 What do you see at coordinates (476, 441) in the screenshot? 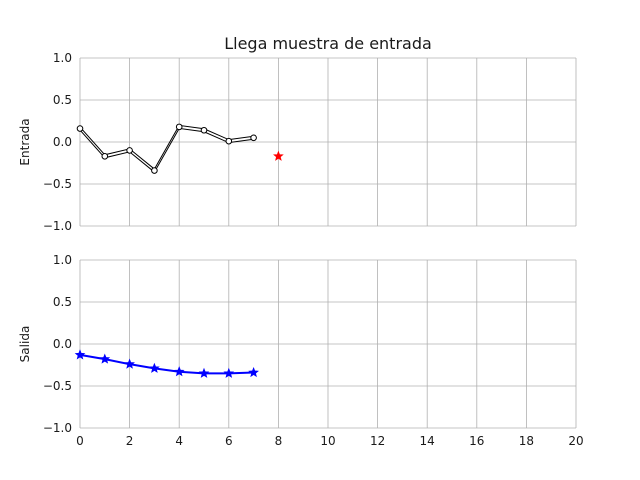
I see `x-tick-label: 16` at bounding box center [476, 441].